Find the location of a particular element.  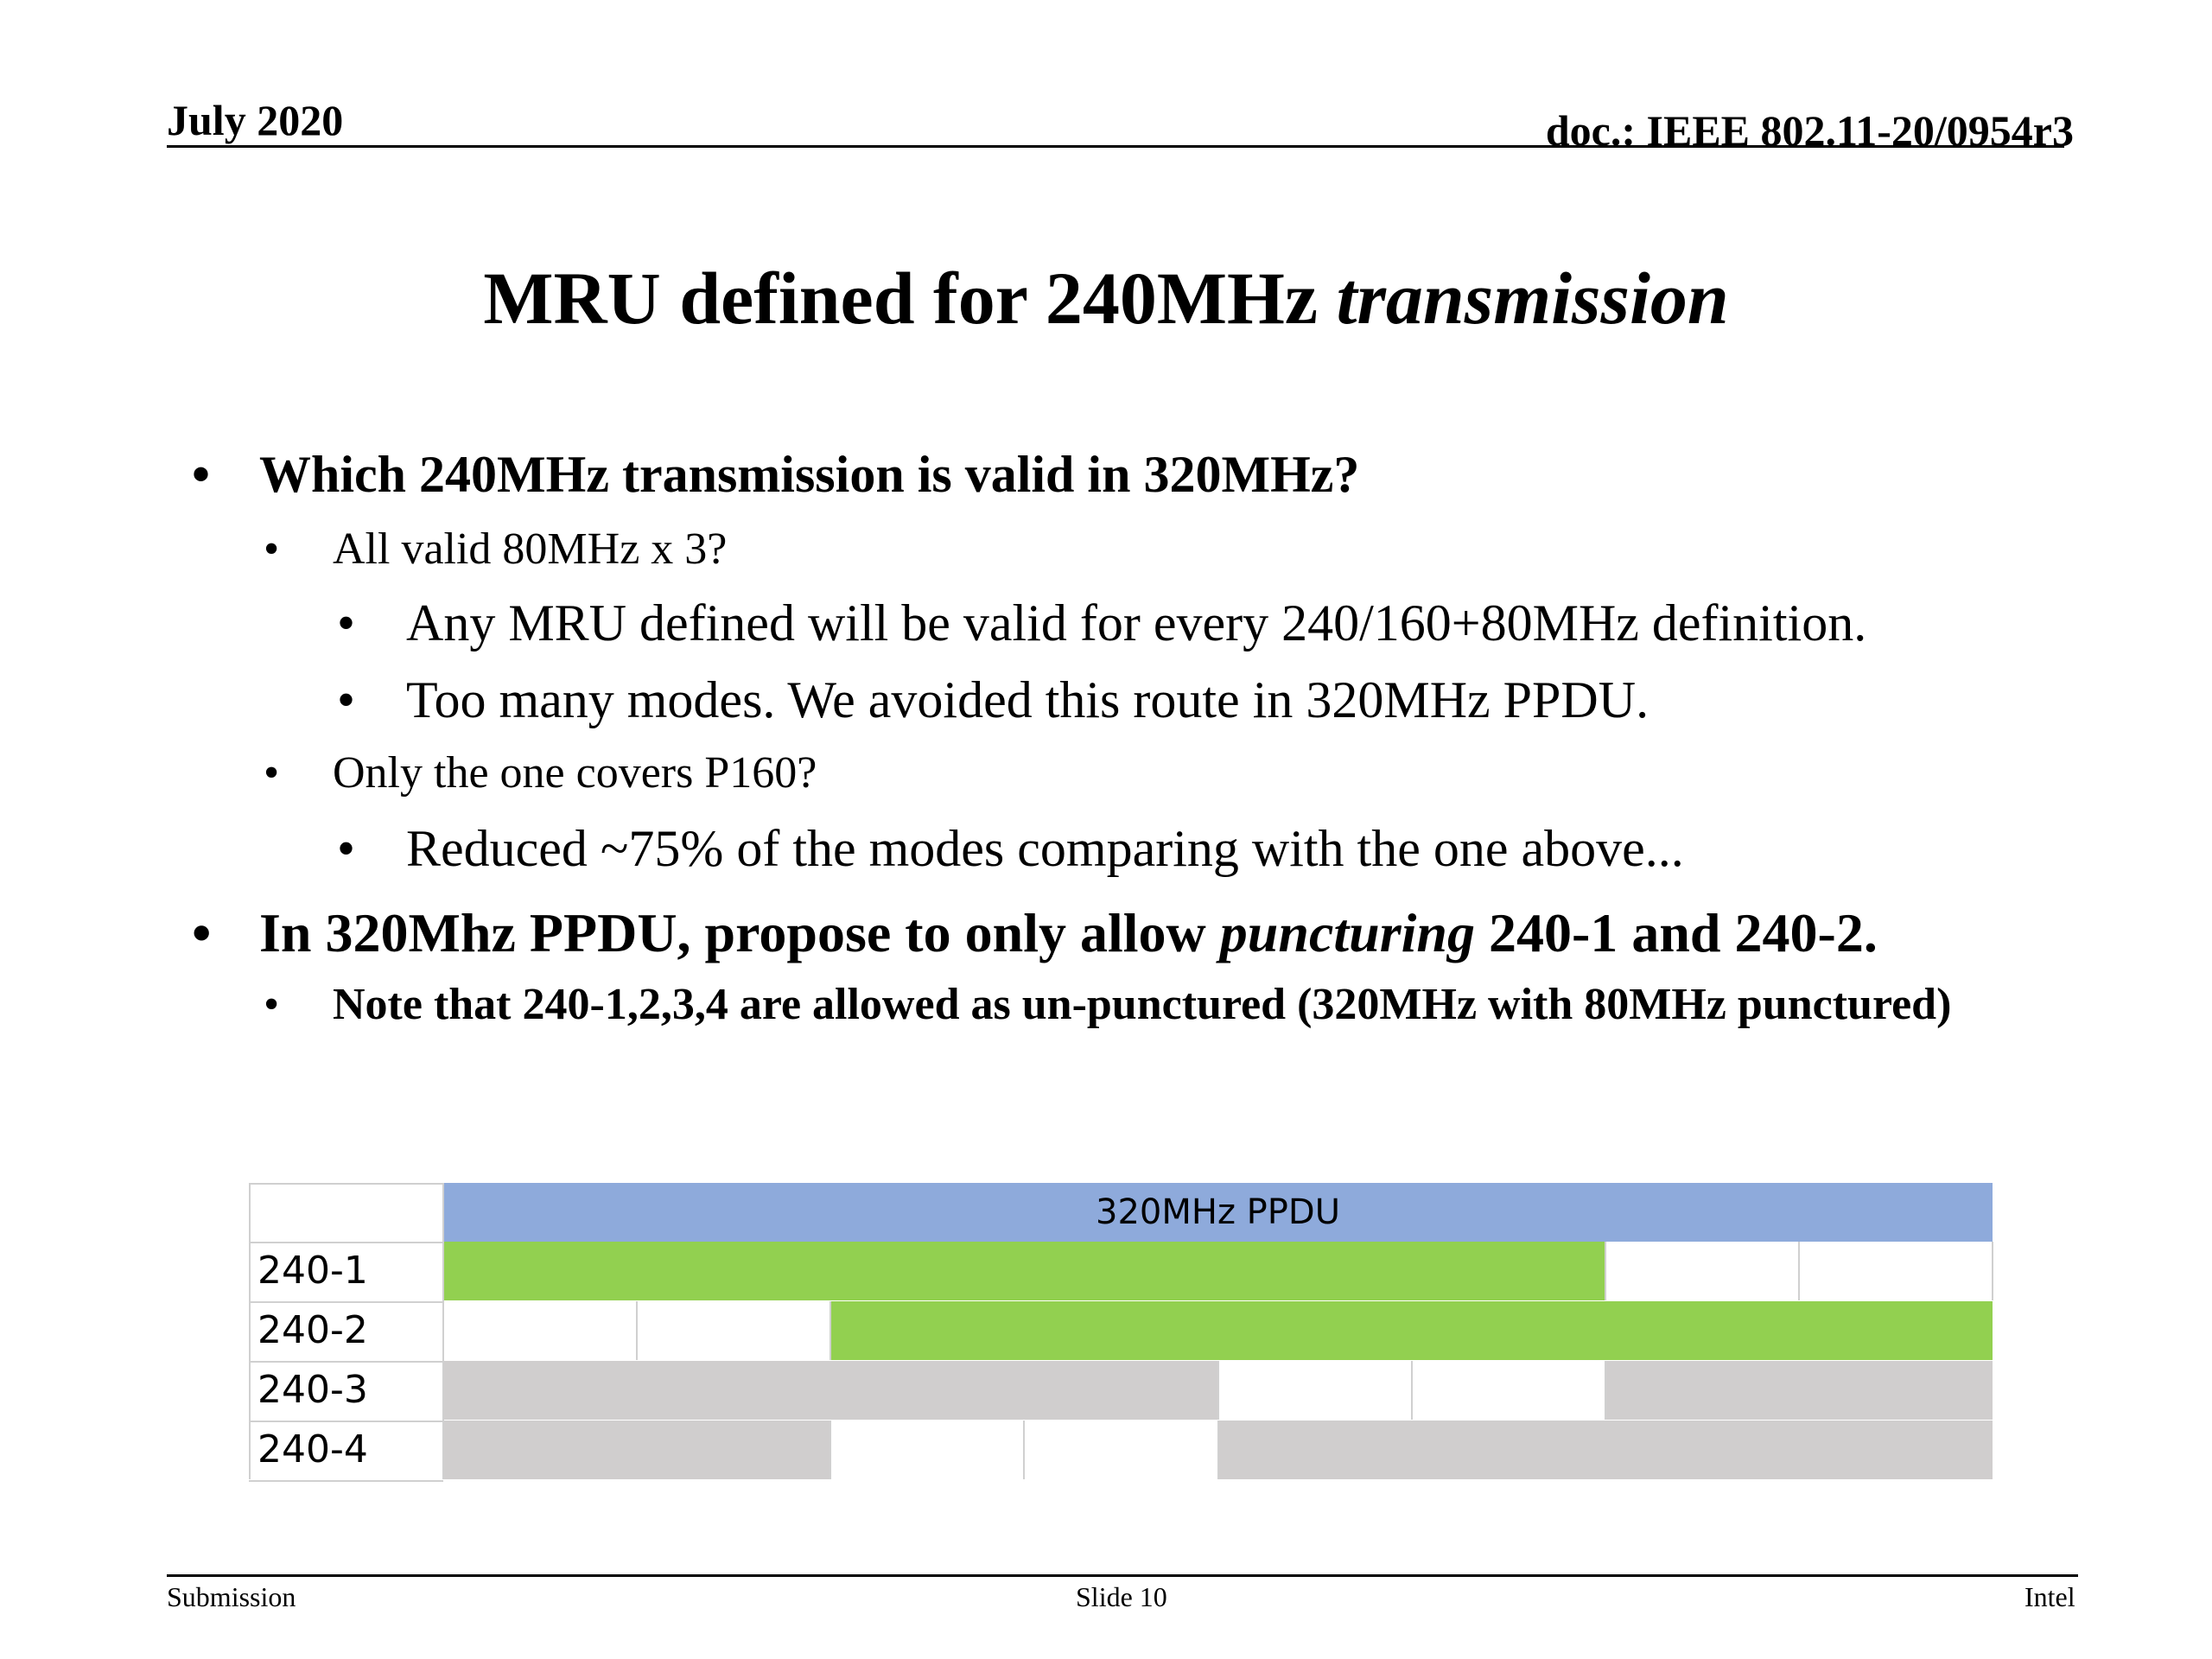

table-row-label: 240-1 is located at coordinates (312, 1271).